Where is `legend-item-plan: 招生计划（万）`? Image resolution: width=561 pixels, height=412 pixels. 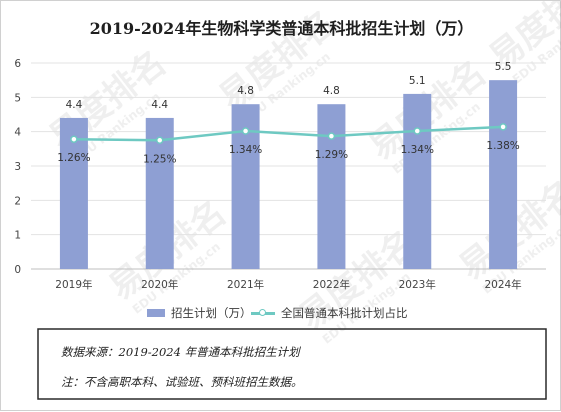 legend-item-plan: 招生计划（万） is located at coordinates (199, 313).